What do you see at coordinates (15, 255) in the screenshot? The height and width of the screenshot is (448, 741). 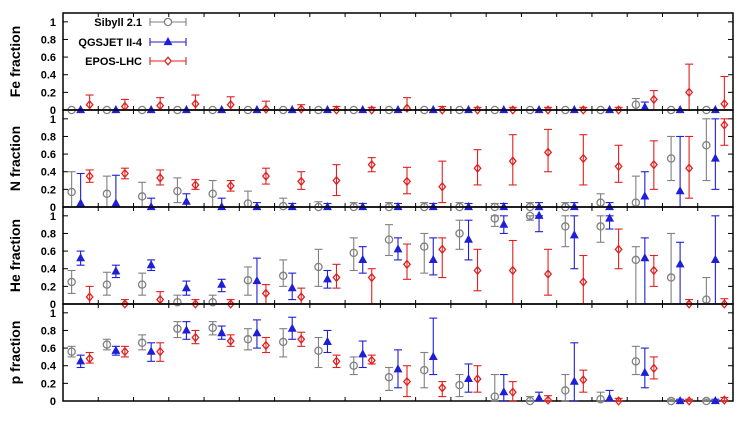 I see `y-axis-label: He fraction` at bounding box center [15, 255].